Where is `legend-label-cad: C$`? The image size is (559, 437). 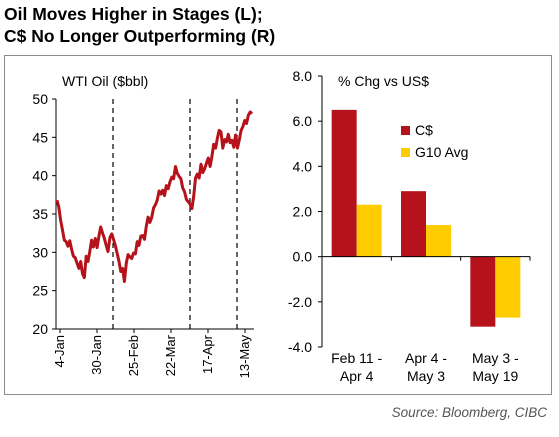
legend-label-cad: C$ is located at coordinates (424, 130).